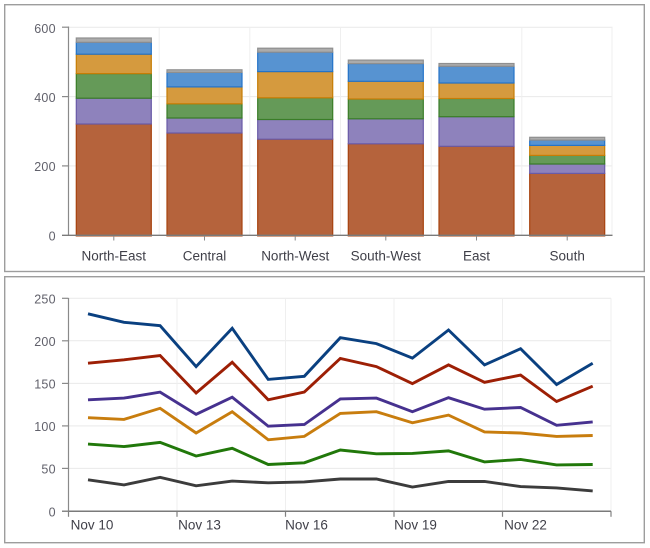 Image resolution: width=650 pixels, height=548 pixels. What do you see at coordinates (295, 255) in the screenshot?
I see `svg-text: North-West` at bounding box center [295, 255].